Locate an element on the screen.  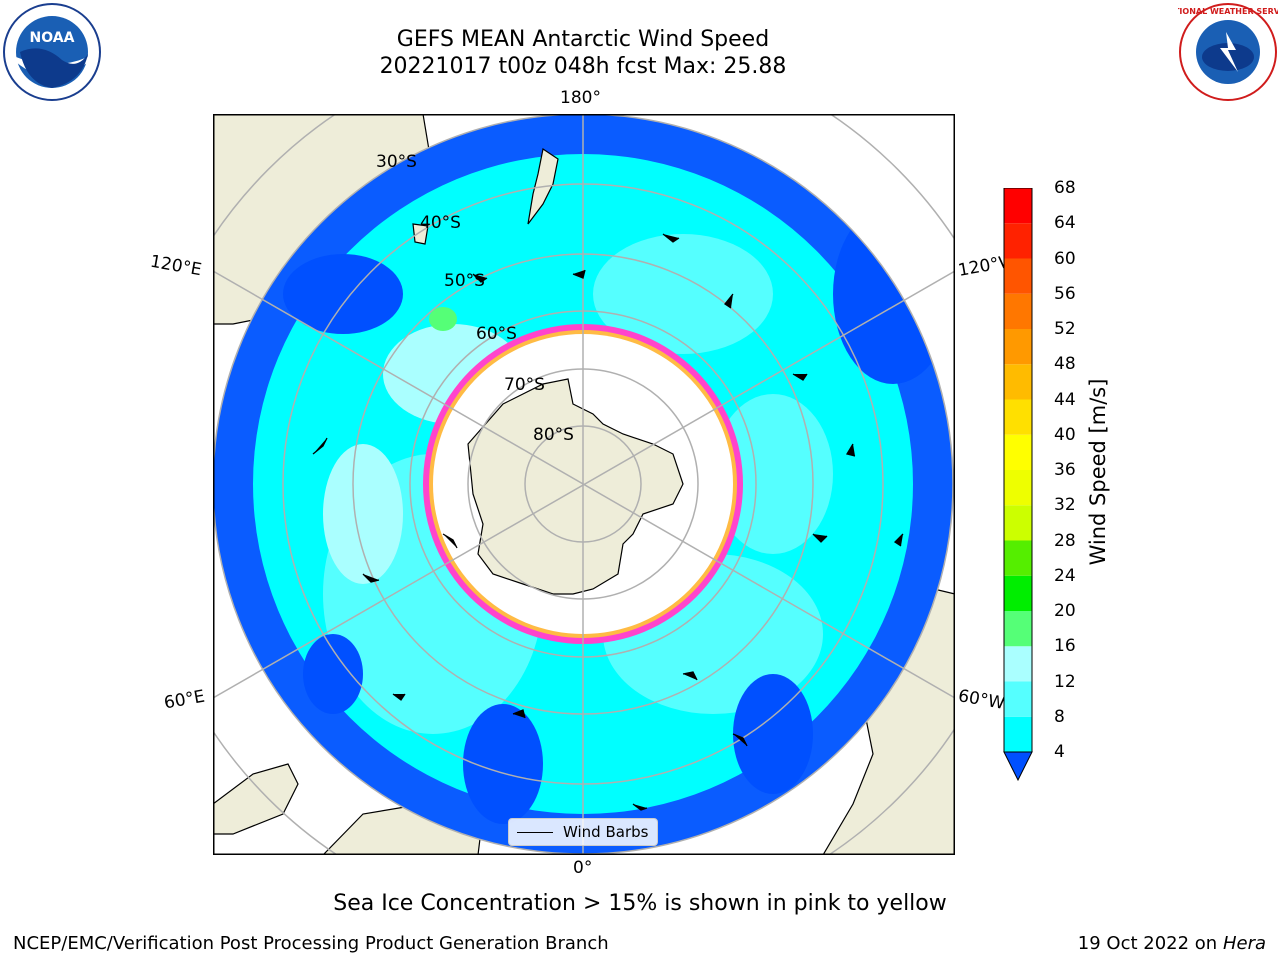
wind-barbs-legend: Wind Barbs is located at coordinates (583, 832).